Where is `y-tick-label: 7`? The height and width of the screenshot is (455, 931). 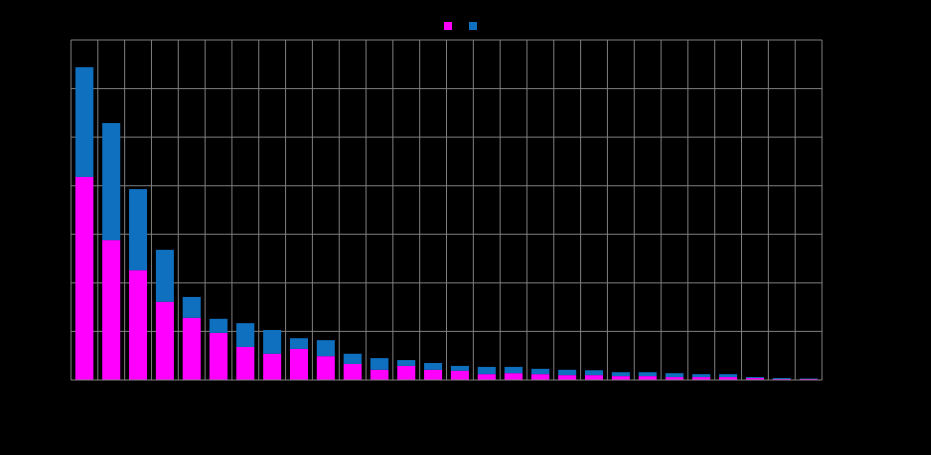
y-tick-label: 7 is located at coordinates (59, 39).